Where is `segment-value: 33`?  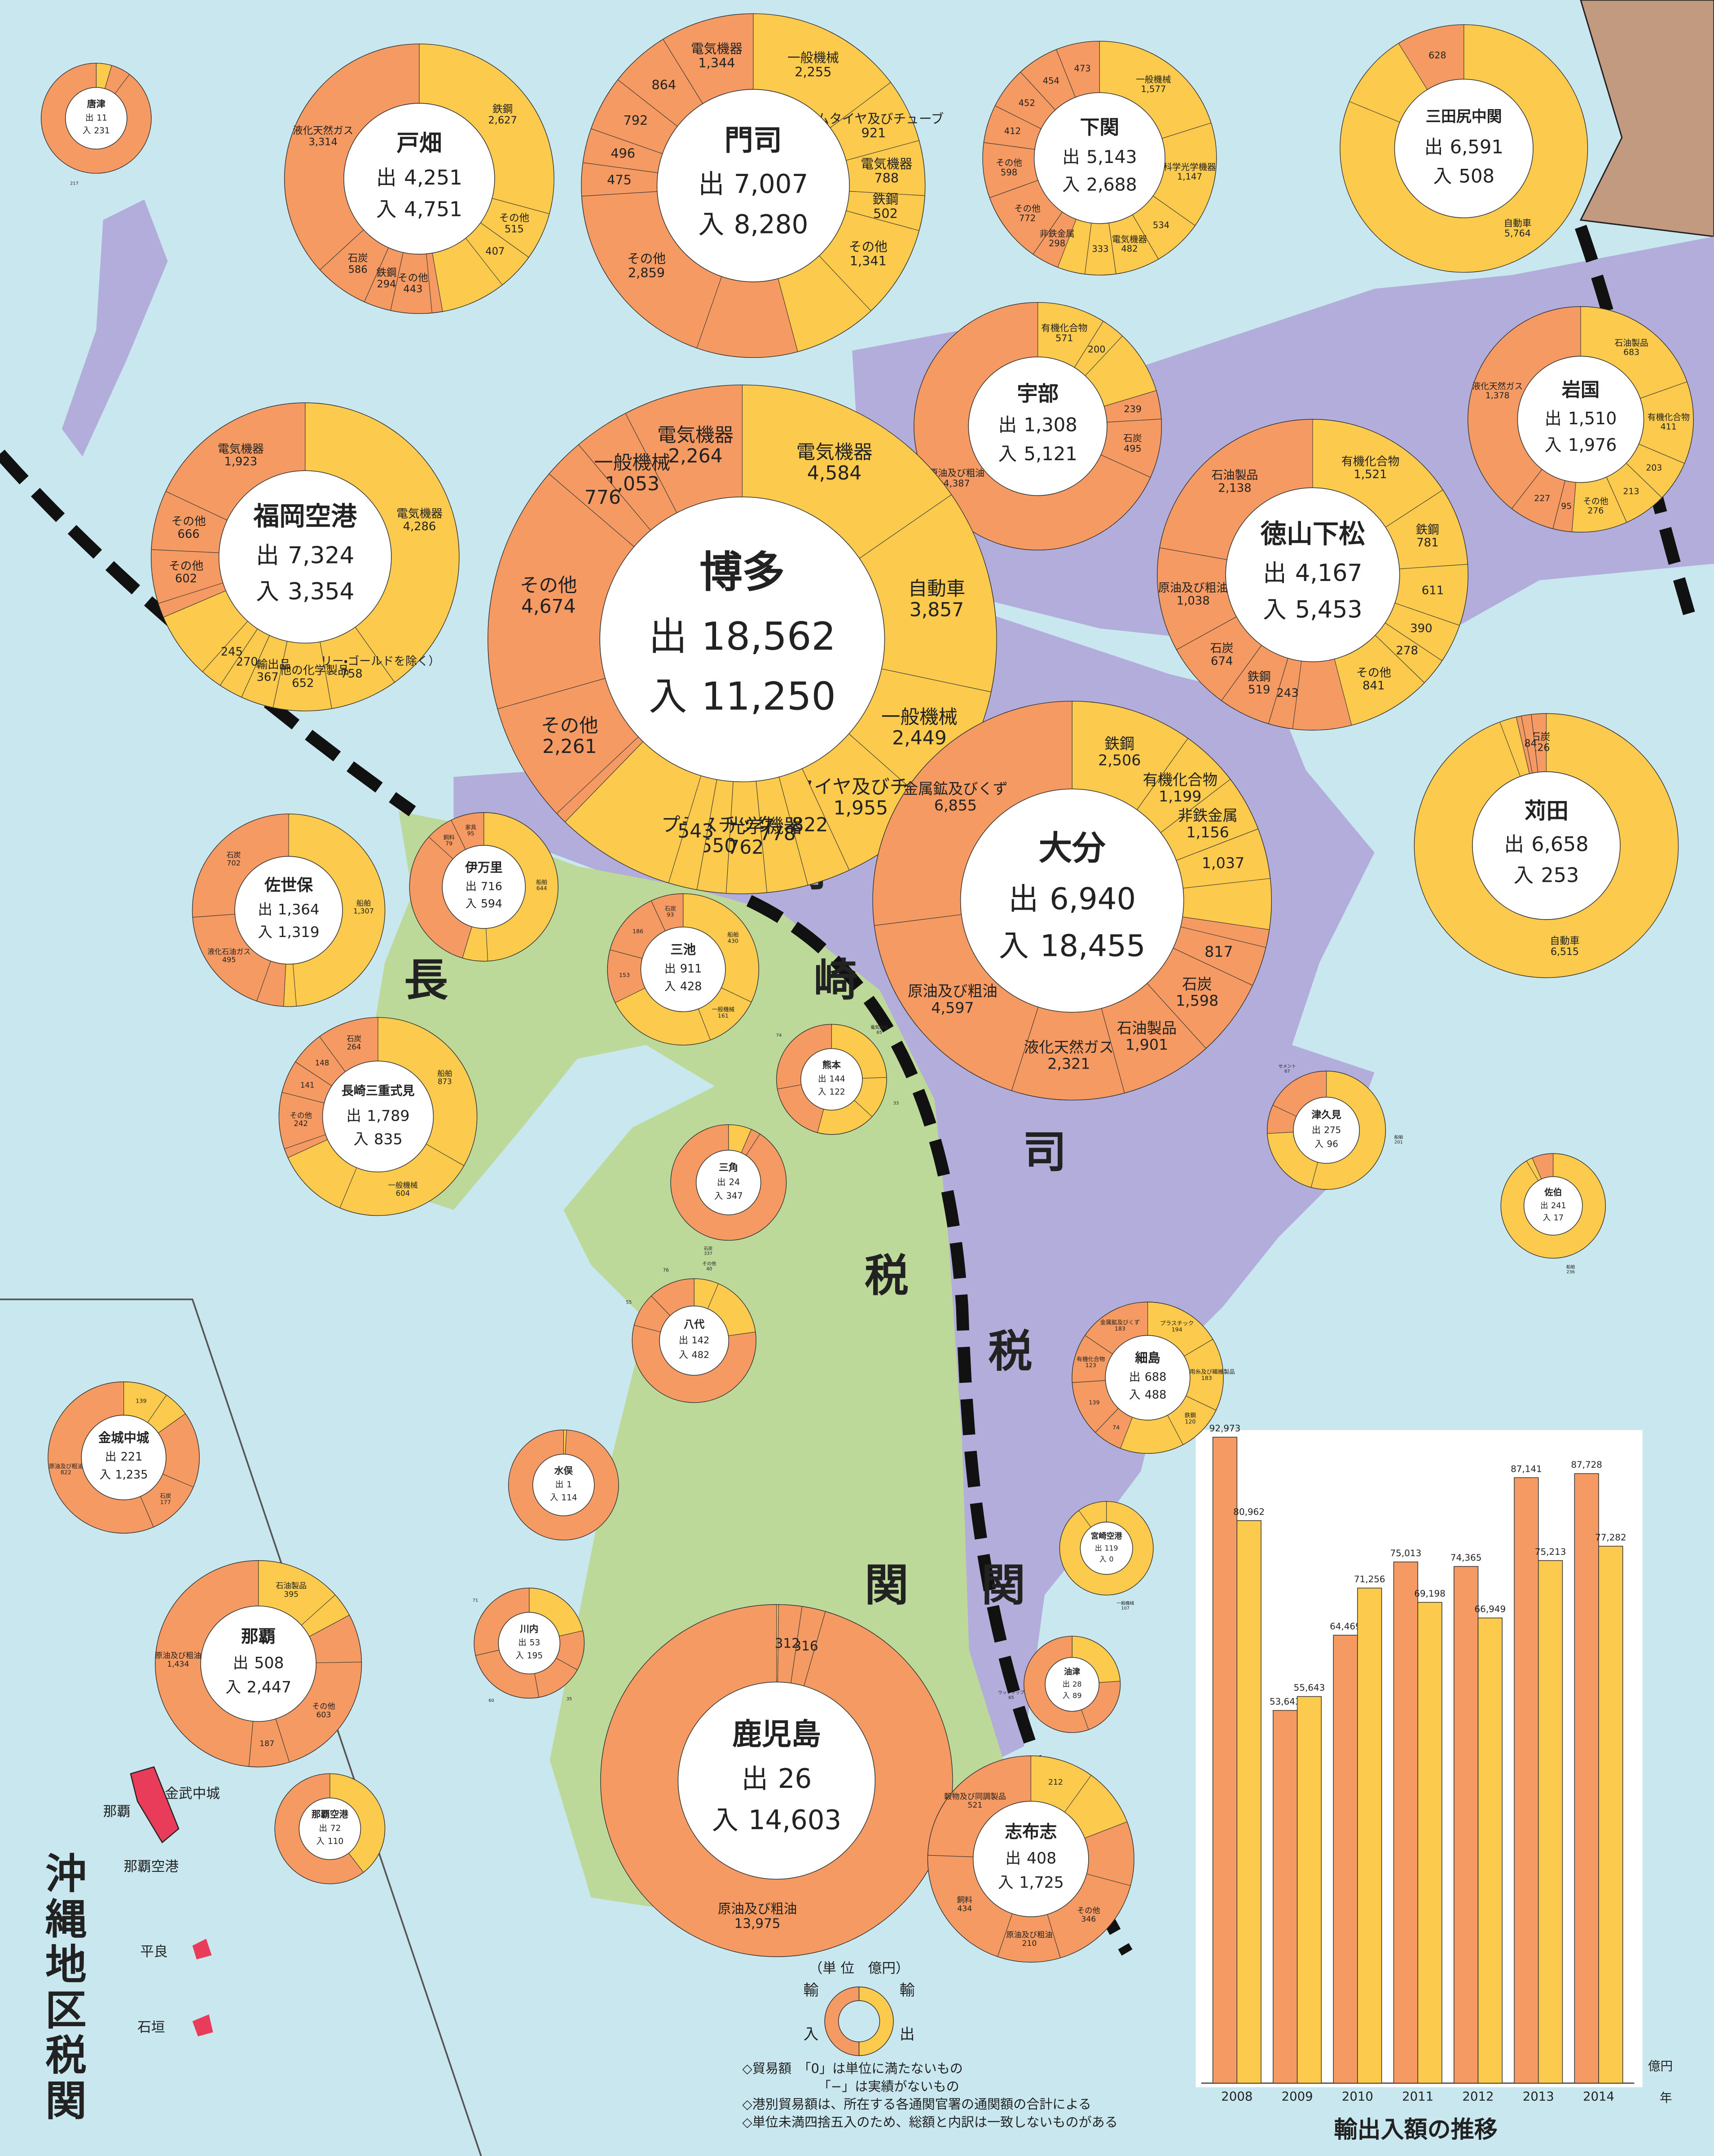 segment-value: 33 is located at coordinates (896, 1103).